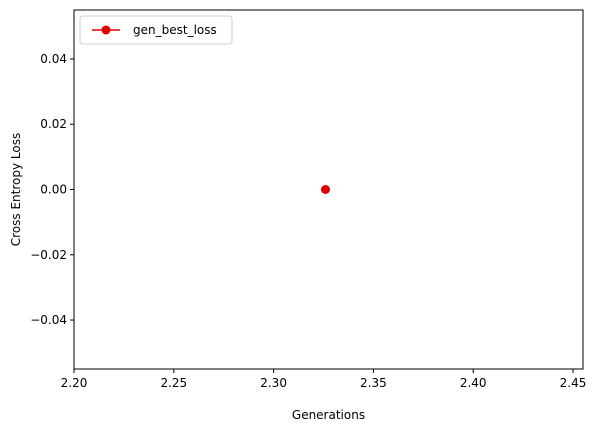 The width and height of the screenshot is (595, 432). What do you see at coordinates (53, 59) in the screenshot?
I see `y-tick-label: 0.04` at bounding box center [53, 59].